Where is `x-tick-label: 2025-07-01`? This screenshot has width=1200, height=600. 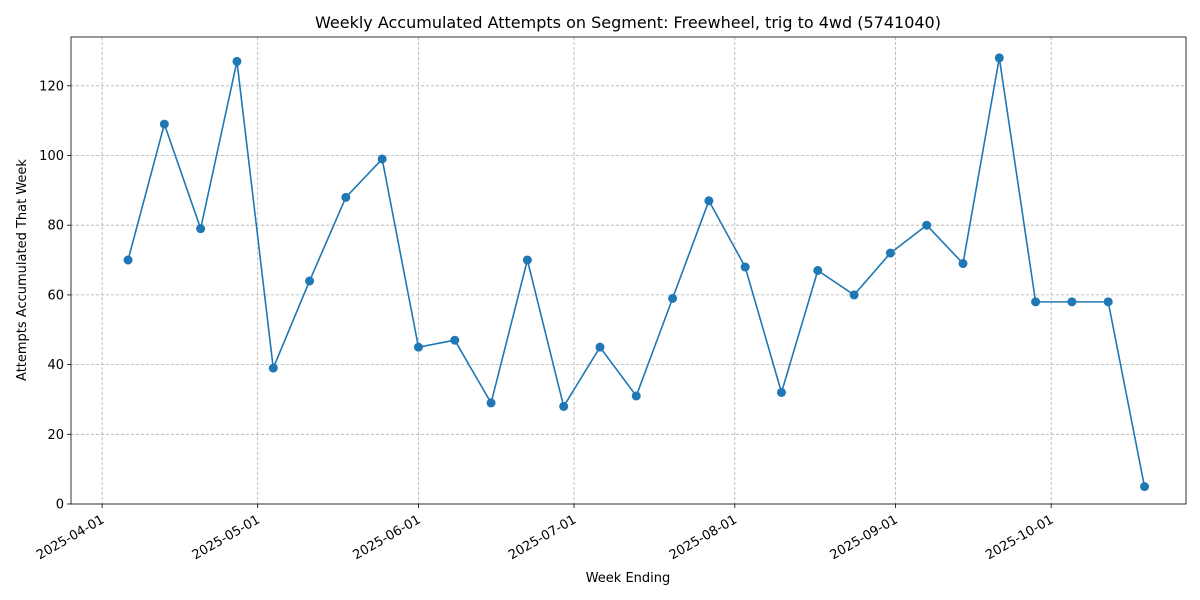 x-tick-label: 2025-07-01 is located at coordinates (542, 537).